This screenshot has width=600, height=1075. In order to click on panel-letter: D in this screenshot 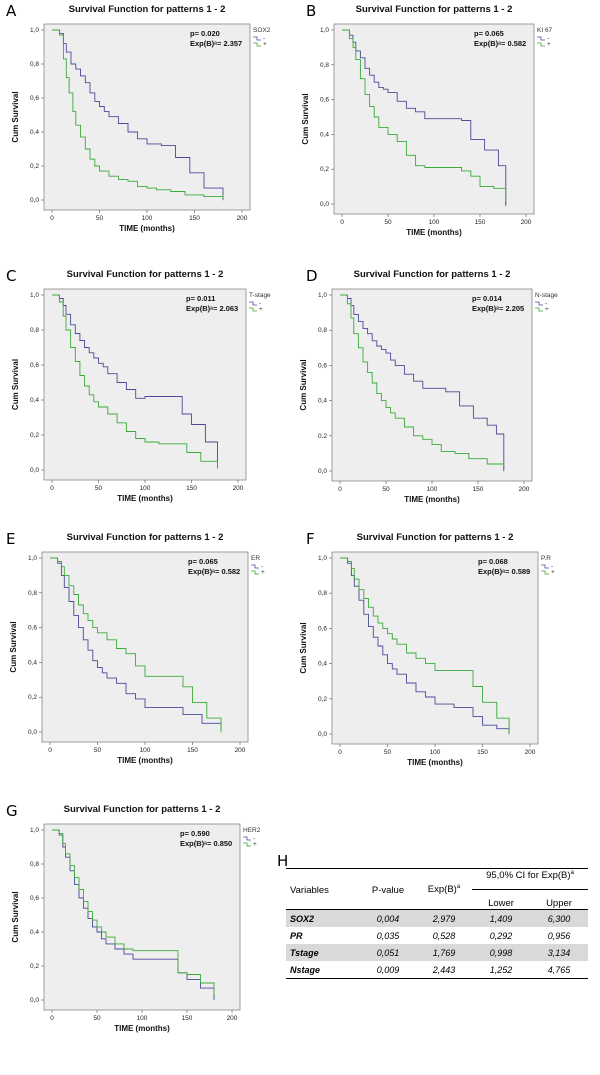, I will do `click(312, 276)`.